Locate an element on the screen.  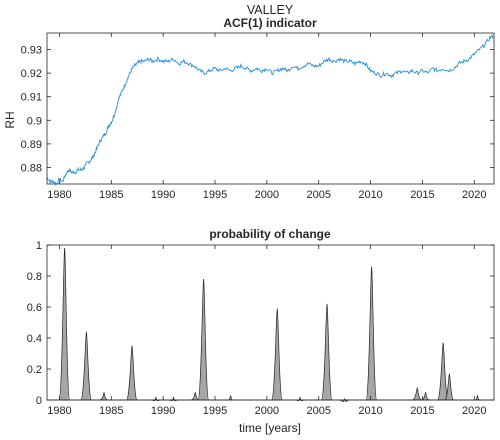
acf-ylabel: RH is located at coordinates (10, 119).